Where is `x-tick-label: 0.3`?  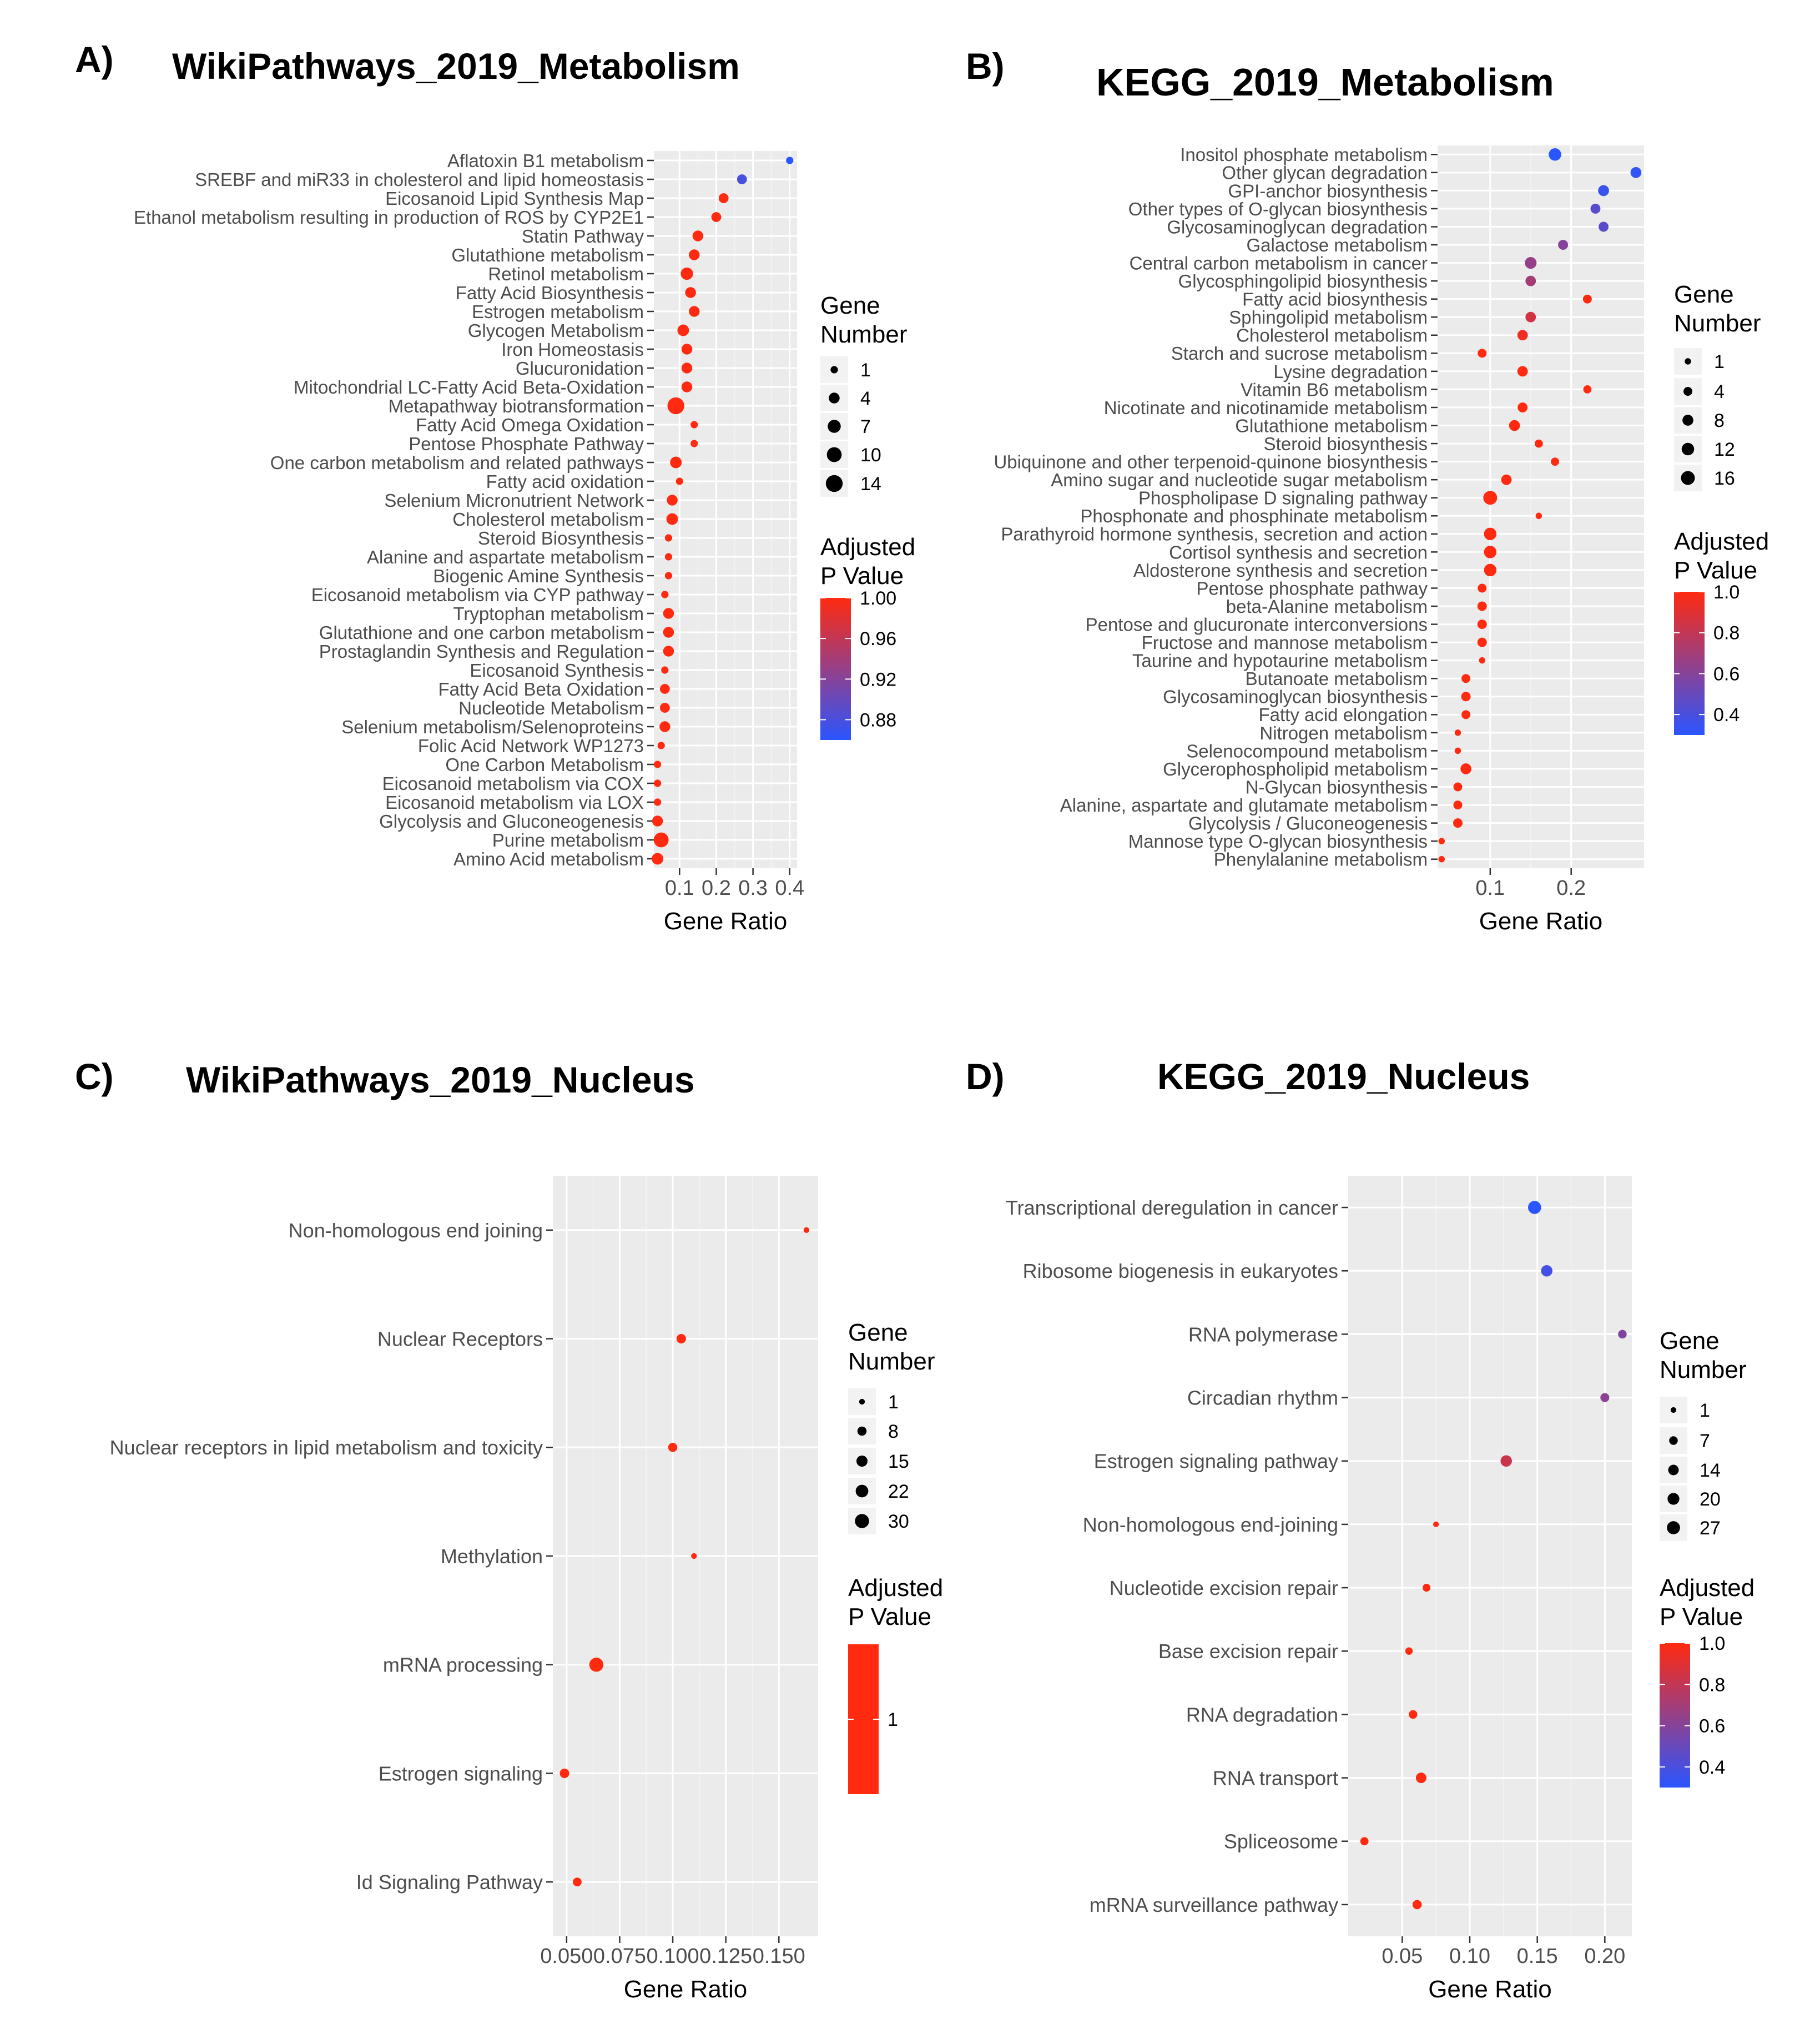
x-tick-label: 0.3 is located at coordinates (753, 889).